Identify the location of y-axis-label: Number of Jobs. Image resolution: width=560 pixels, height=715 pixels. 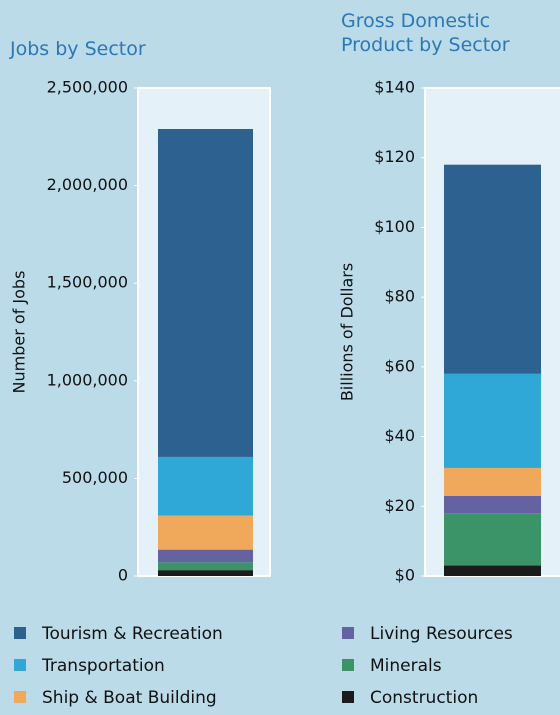
(19, 332).